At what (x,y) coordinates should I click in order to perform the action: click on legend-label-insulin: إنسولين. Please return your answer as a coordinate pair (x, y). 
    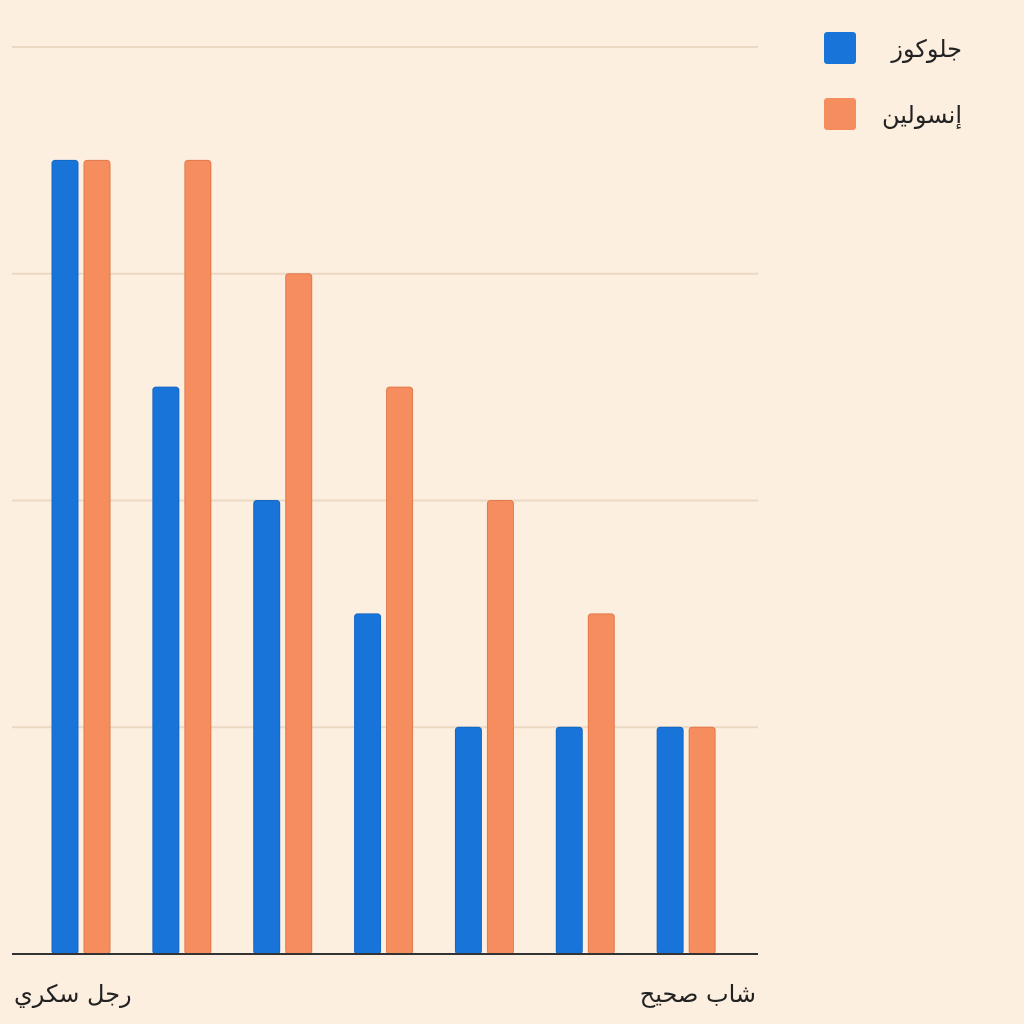
    Looking at the image, I should click on (922, 115).